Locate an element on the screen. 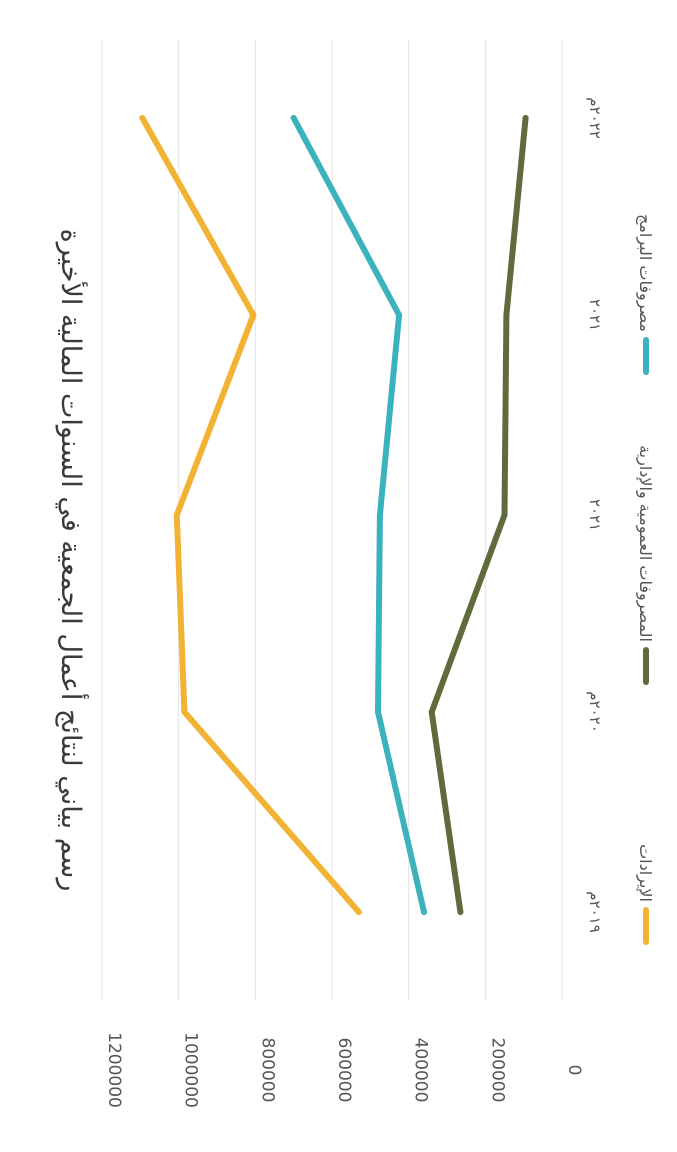 The width and height of the screenshot is (677, 1152). category-tick-label: ٢٠٢٠م is located at coordinates (595, 712).